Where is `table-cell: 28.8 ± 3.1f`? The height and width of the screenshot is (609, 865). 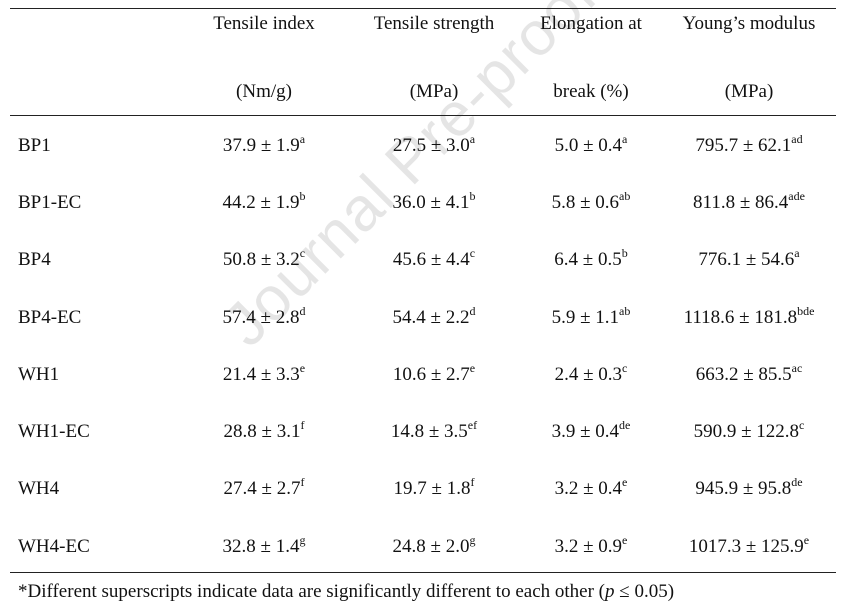
table-cell: 28.8 ± 3.1f is located at coordinates (264, 431).